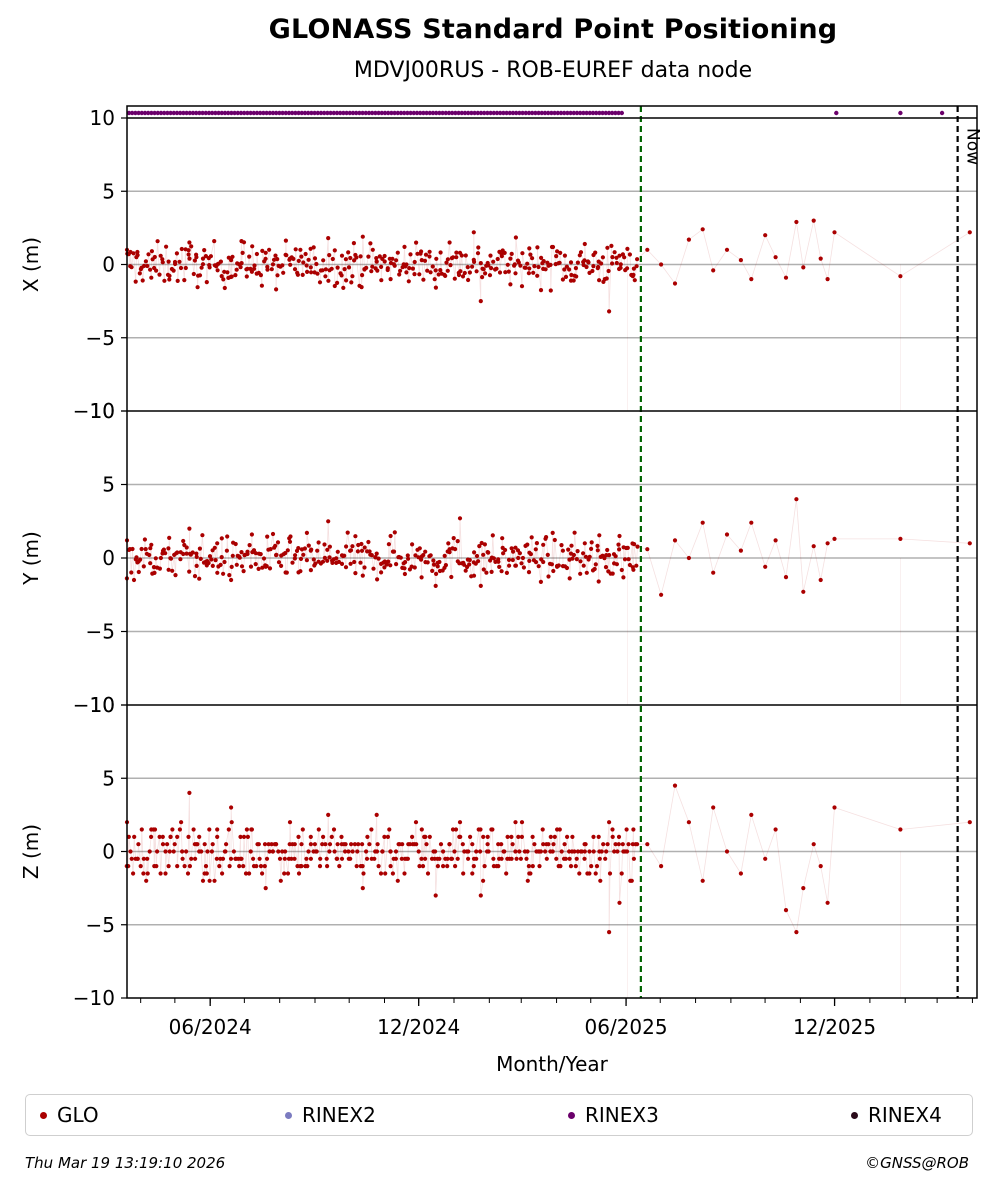 The height and width of the screenshot is (1194, 997). I want to click on legend-swatch-glo, so click(43, 1115).